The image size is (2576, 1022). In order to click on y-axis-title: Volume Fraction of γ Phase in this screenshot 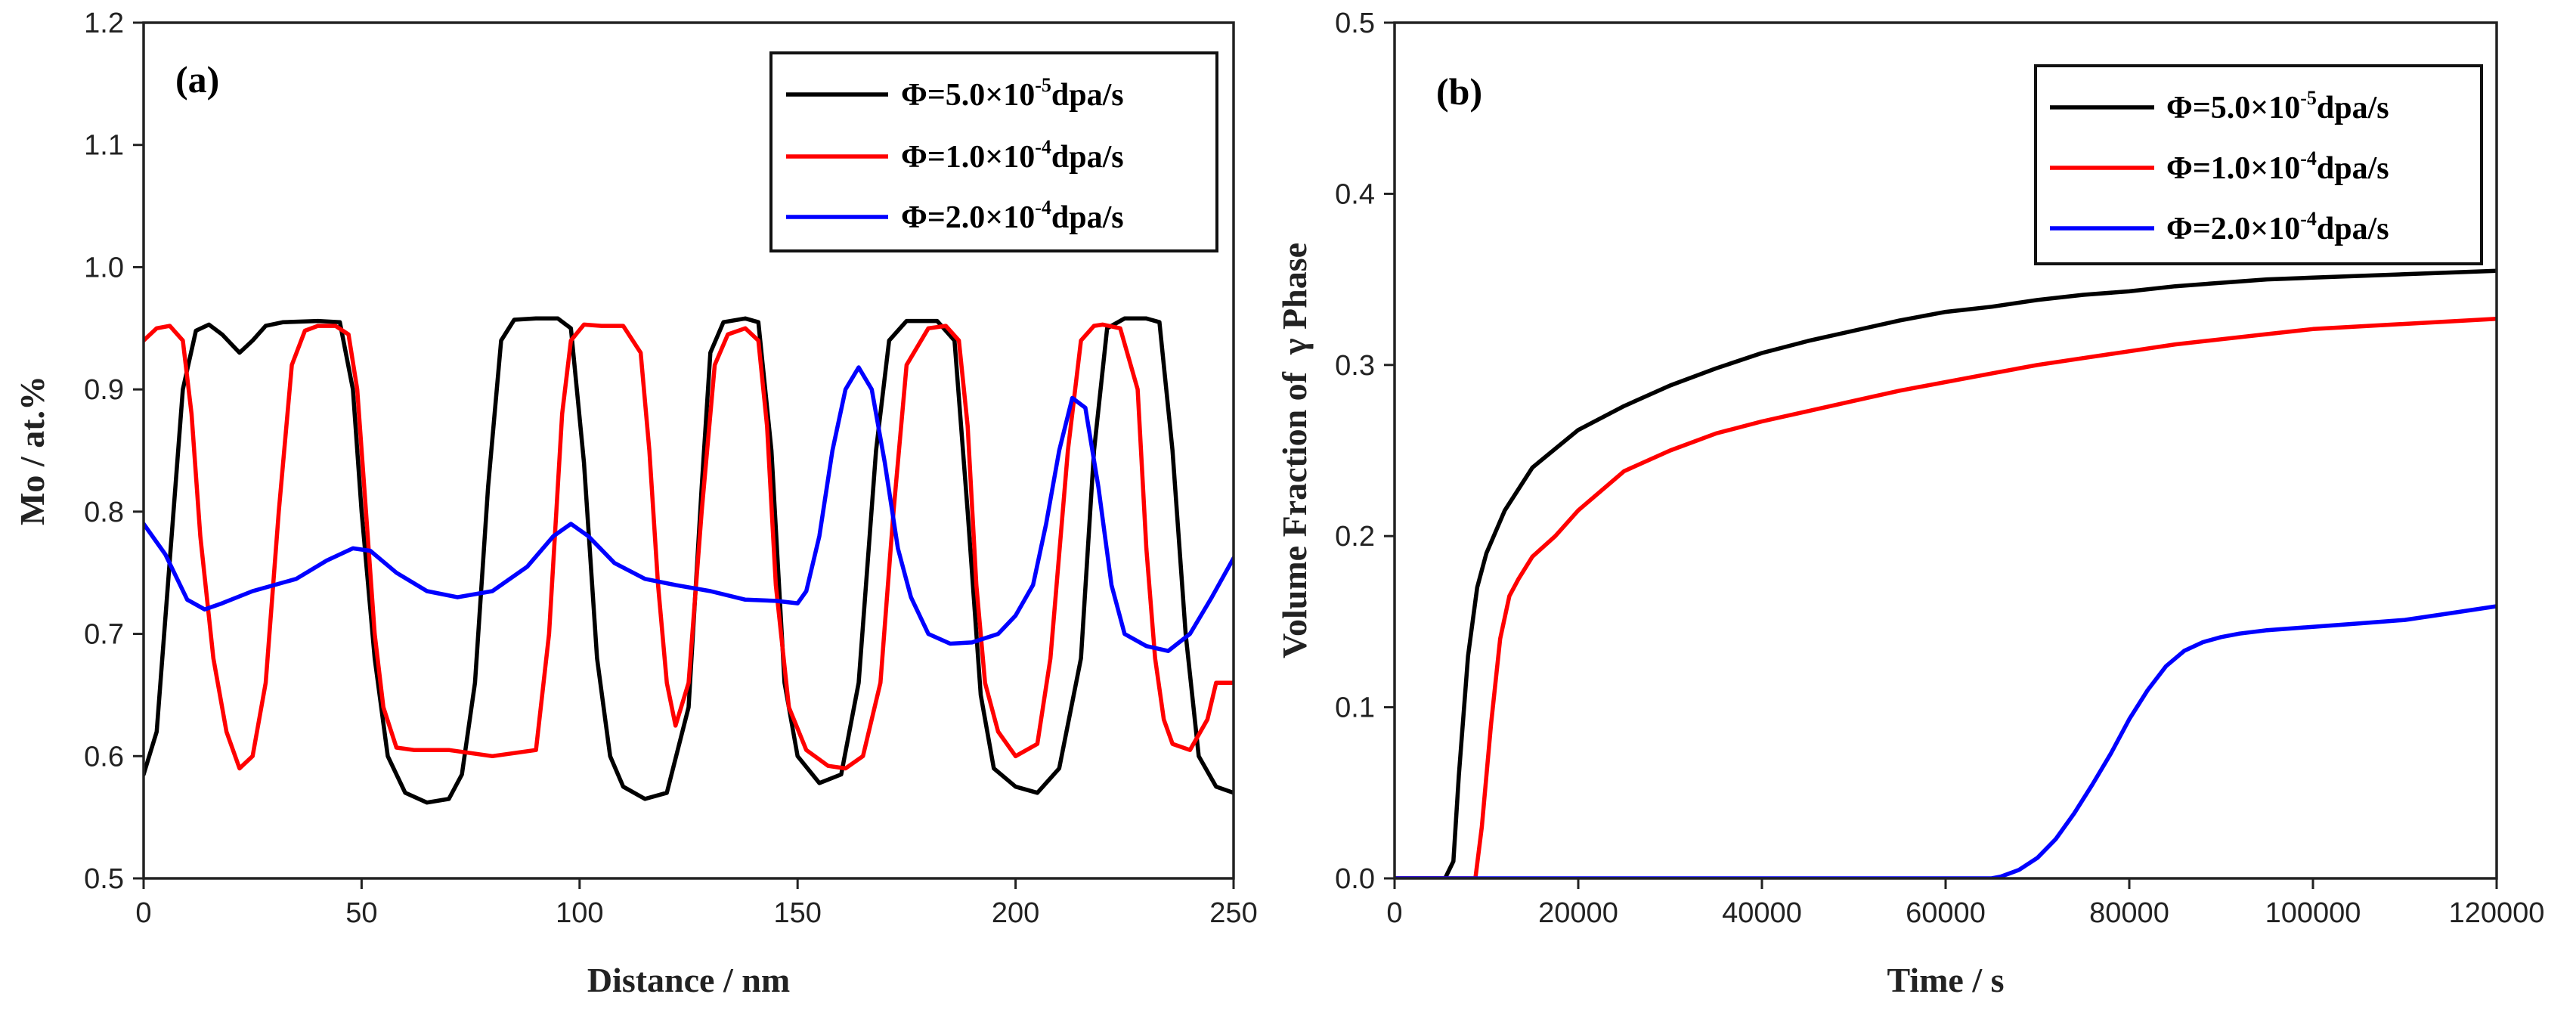, I will do `click(1294, 450)`.